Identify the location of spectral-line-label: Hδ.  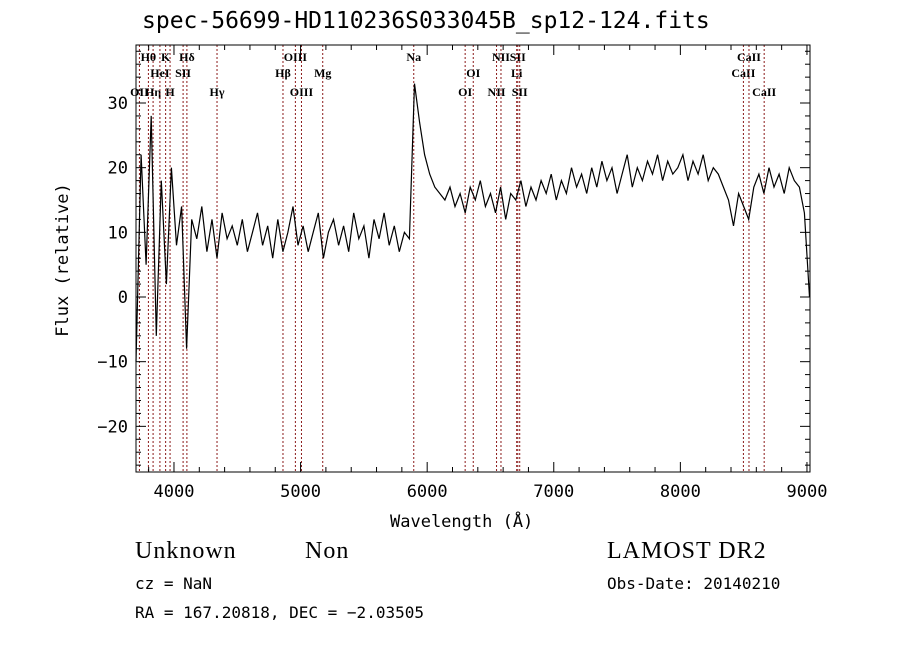
(187, 57).